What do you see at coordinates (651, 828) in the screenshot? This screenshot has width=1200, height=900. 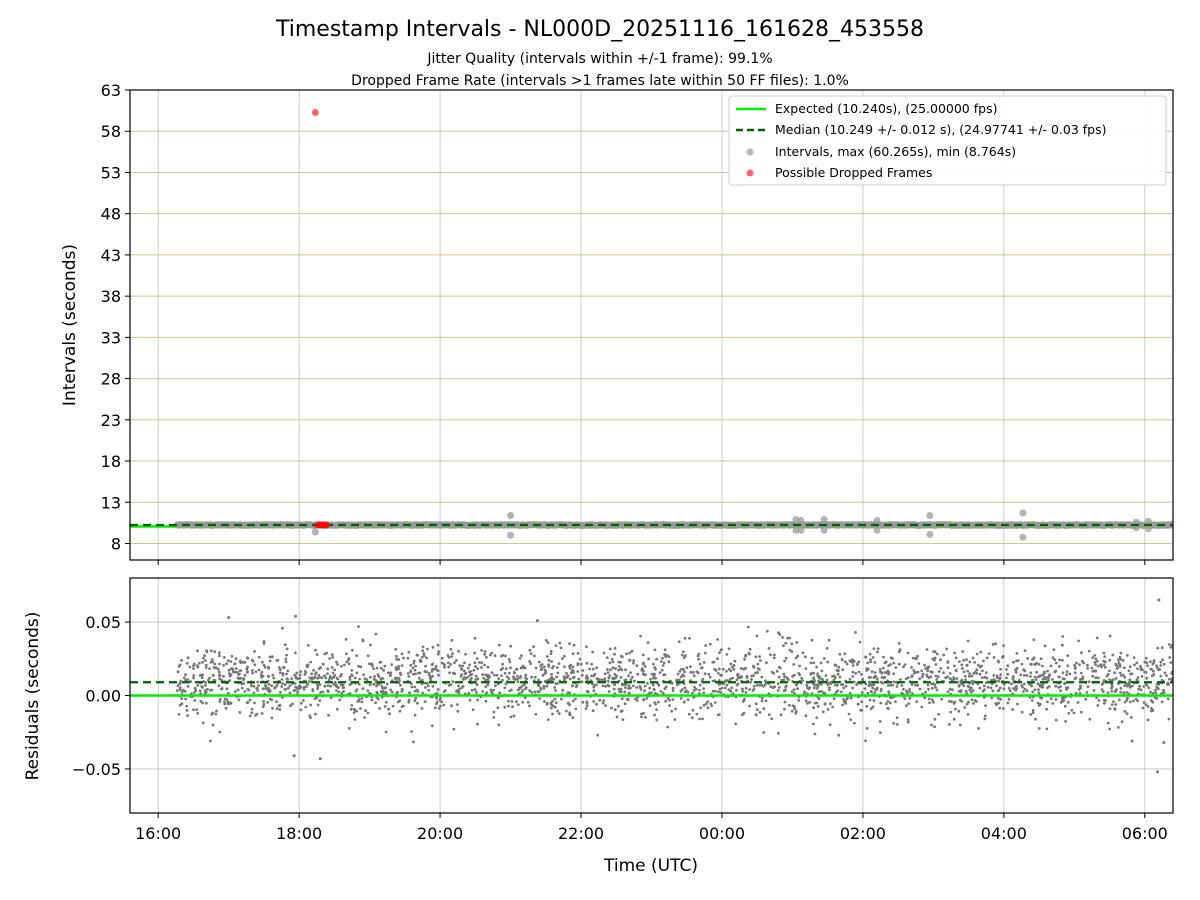 I see `residuals-x-ticks: 16:00 18:00 20:00 22:00 00:00 02:00 04:00 06:00` at bounding box center [651, 828].